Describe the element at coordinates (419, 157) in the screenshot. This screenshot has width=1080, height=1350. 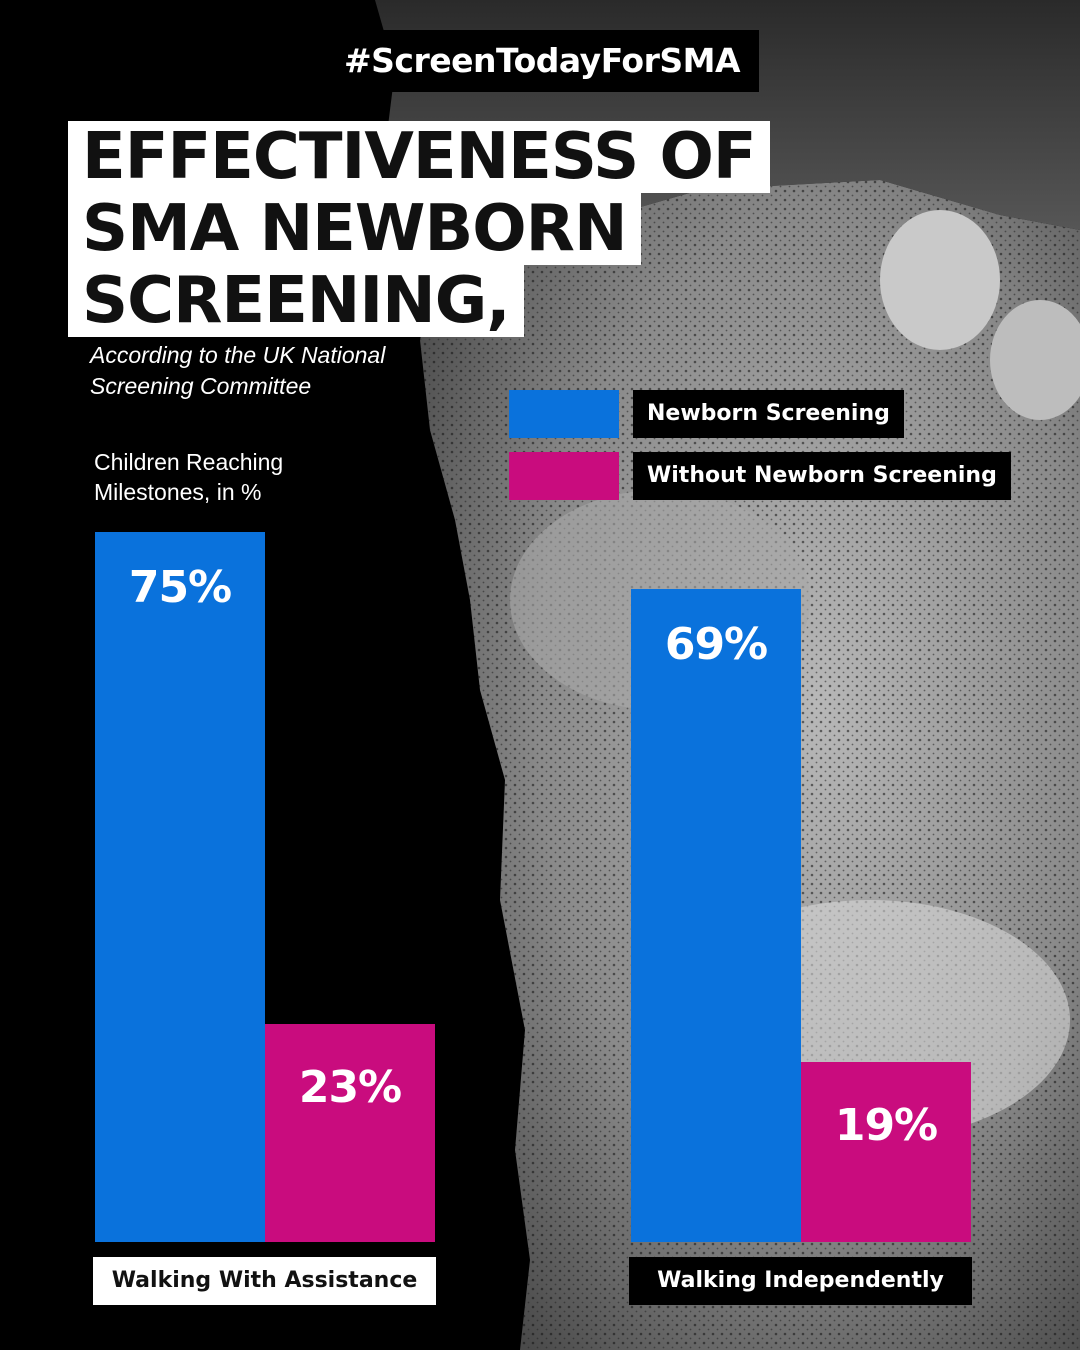
I see `title-line-1: EFFECTIVENESS OF` at that location.